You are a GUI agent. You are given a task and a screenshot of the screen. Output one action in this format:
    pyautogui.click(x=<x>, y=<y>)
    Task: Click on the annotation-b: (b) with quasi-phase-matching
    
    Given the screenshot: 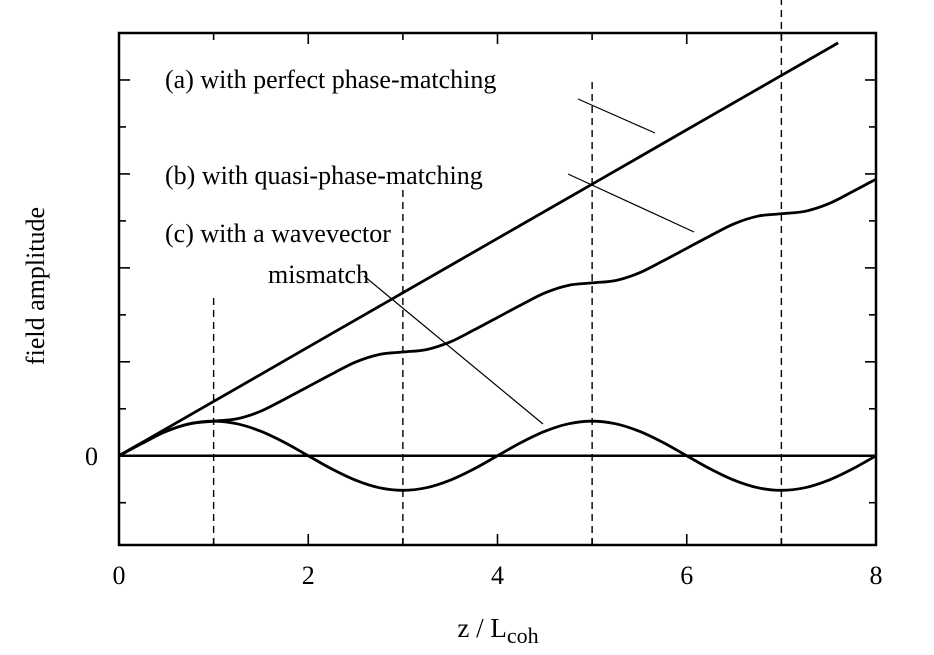 What is the action you would take?
    pyautogui.click(x=324, y=175)
    